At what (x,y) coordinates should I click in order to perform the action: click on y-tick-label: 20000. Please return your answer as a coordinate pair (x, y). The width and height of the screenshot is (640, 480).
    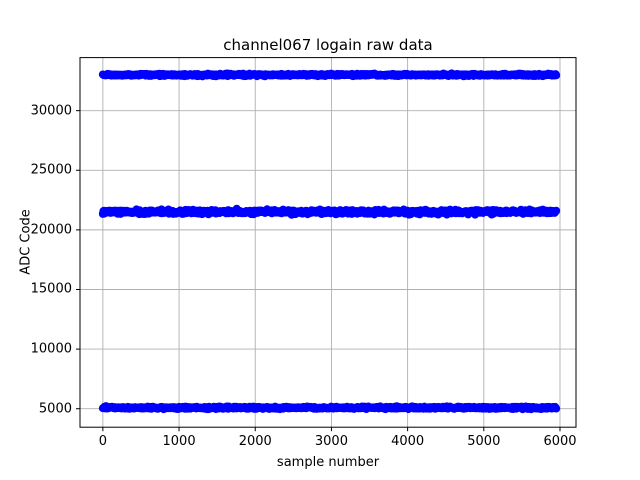
    Looking at the image, I should click on (51, 230).